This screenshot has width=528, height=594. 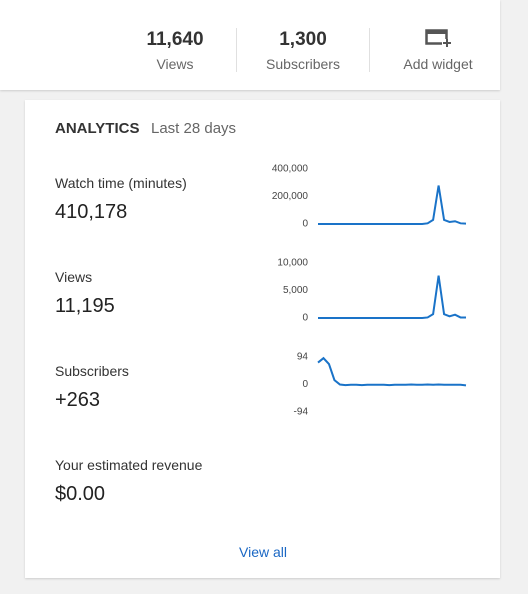 I want to click on sparkline: 94 0 -94, so click(x=380, y=385).